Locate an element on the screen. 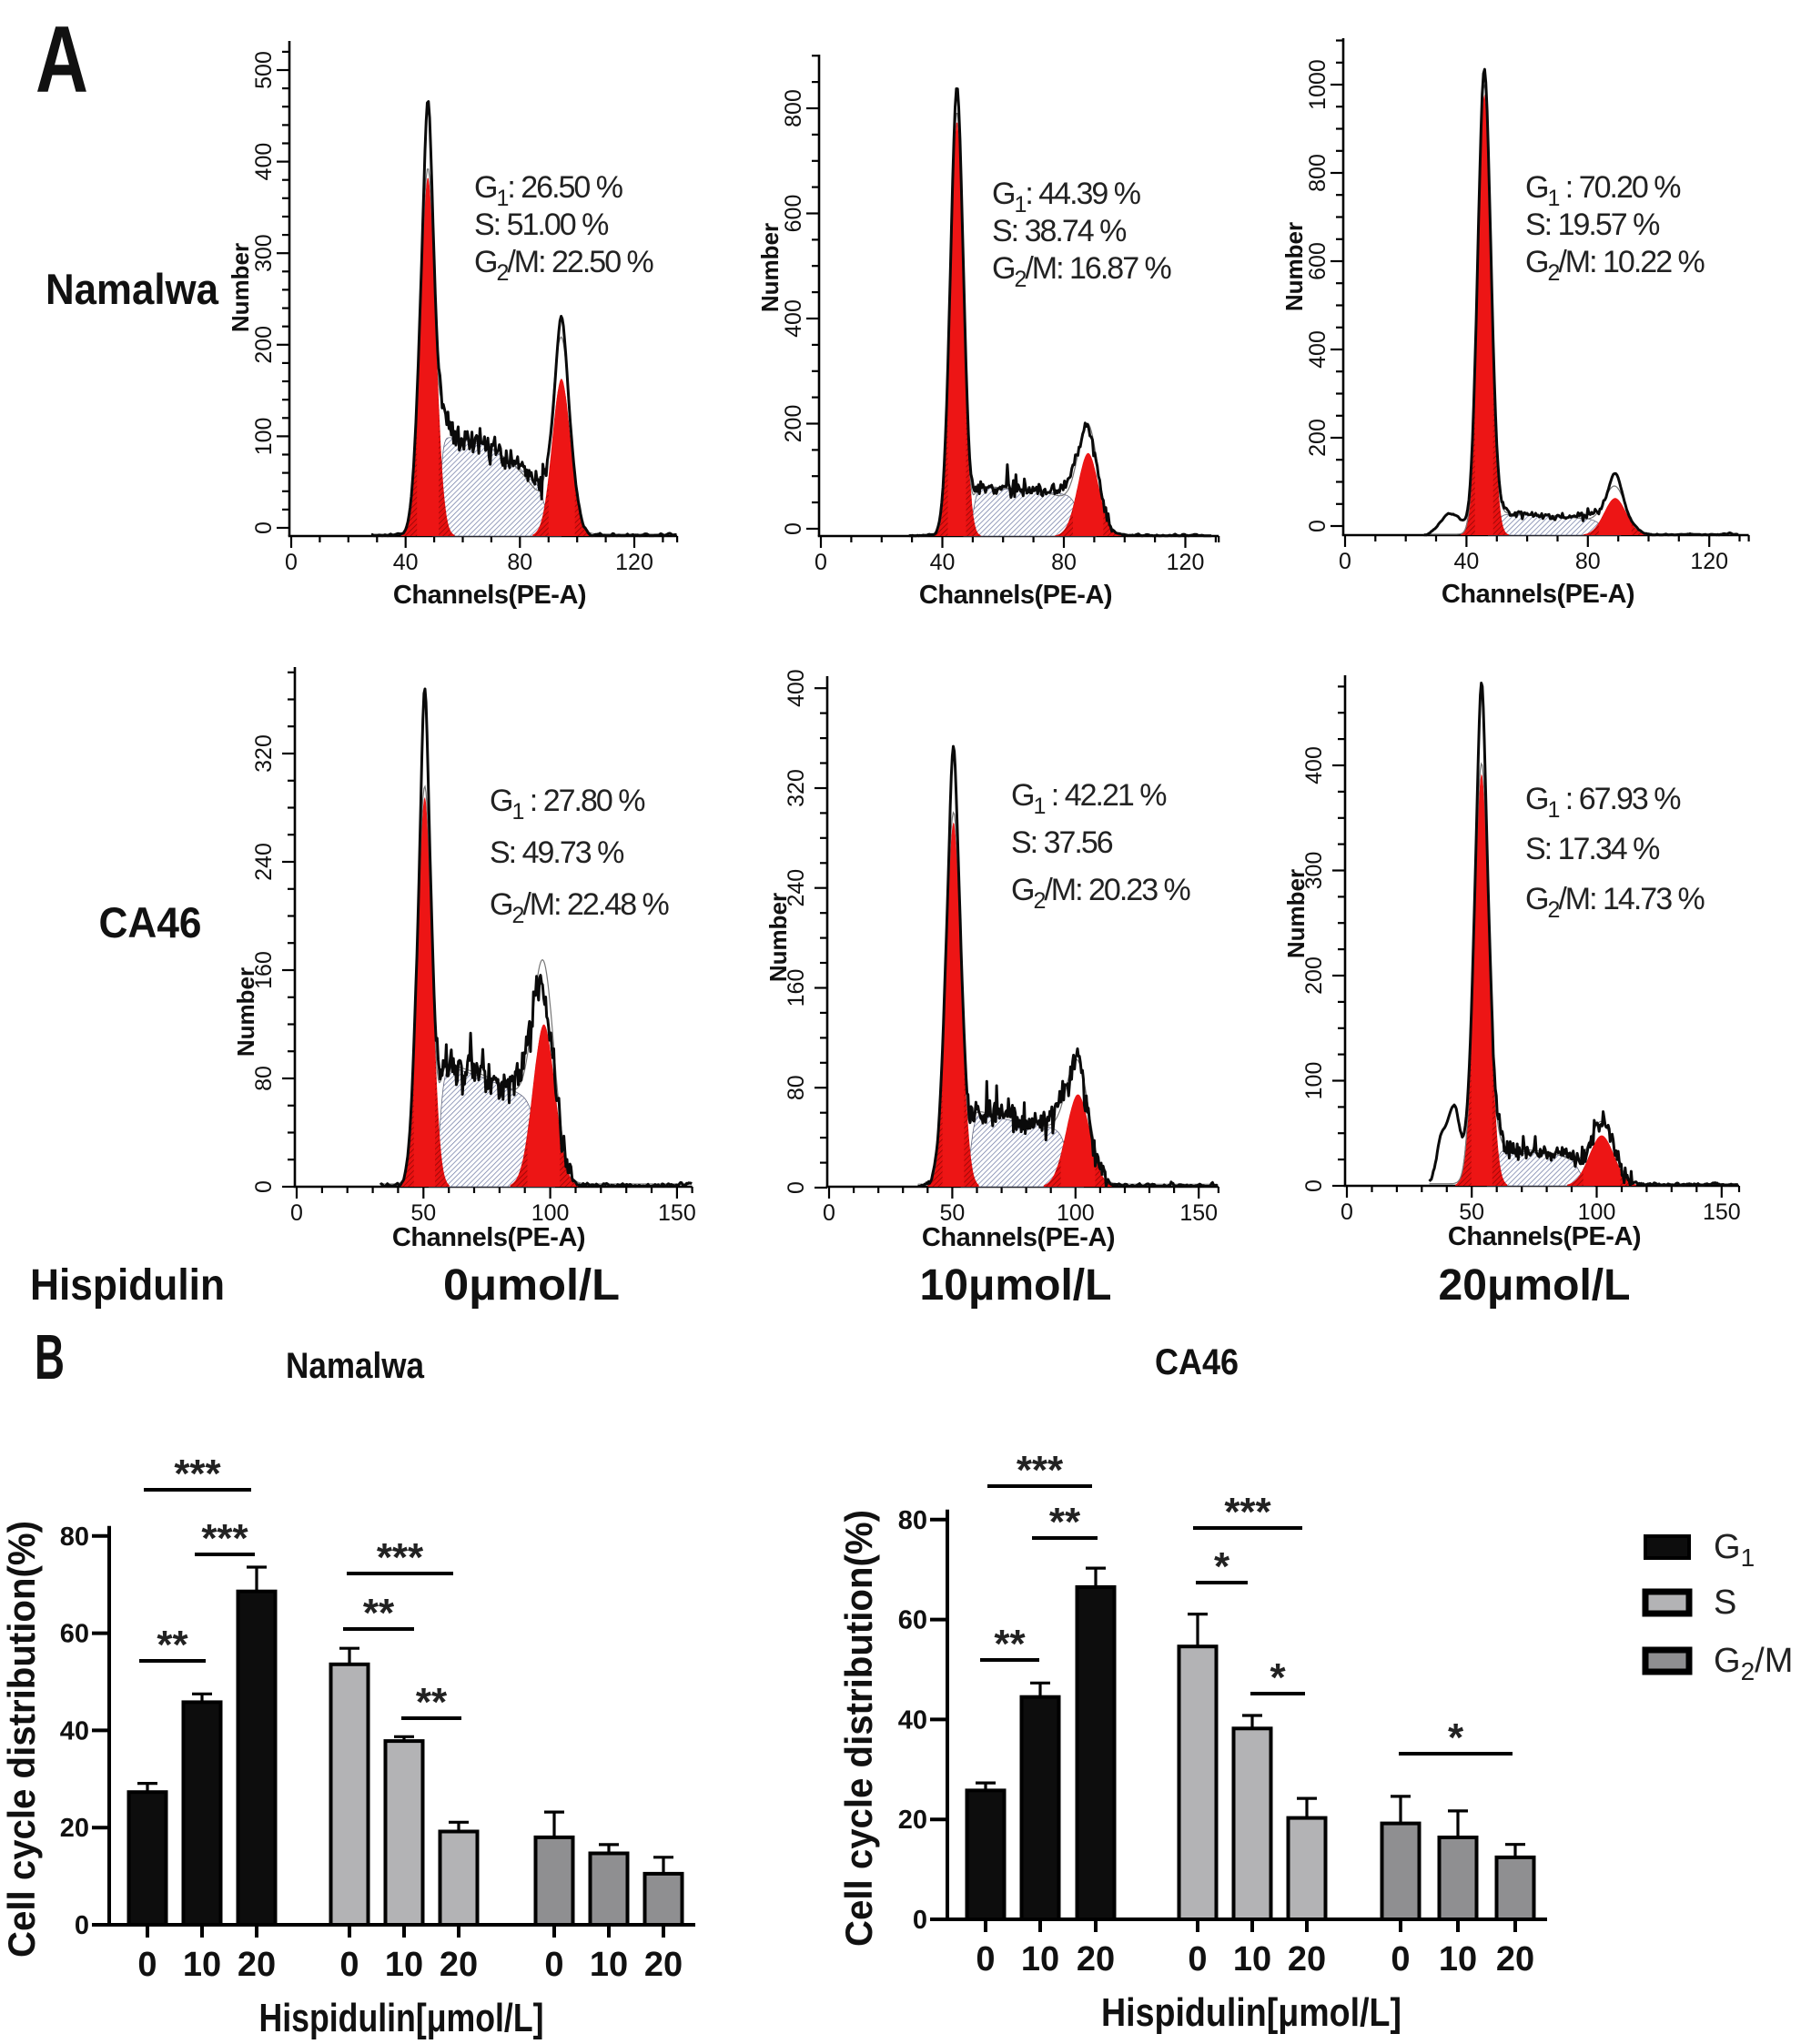 This screenshot has width=1801, height=2044. svg-text: 120 is located at coordinates (1709, 561).